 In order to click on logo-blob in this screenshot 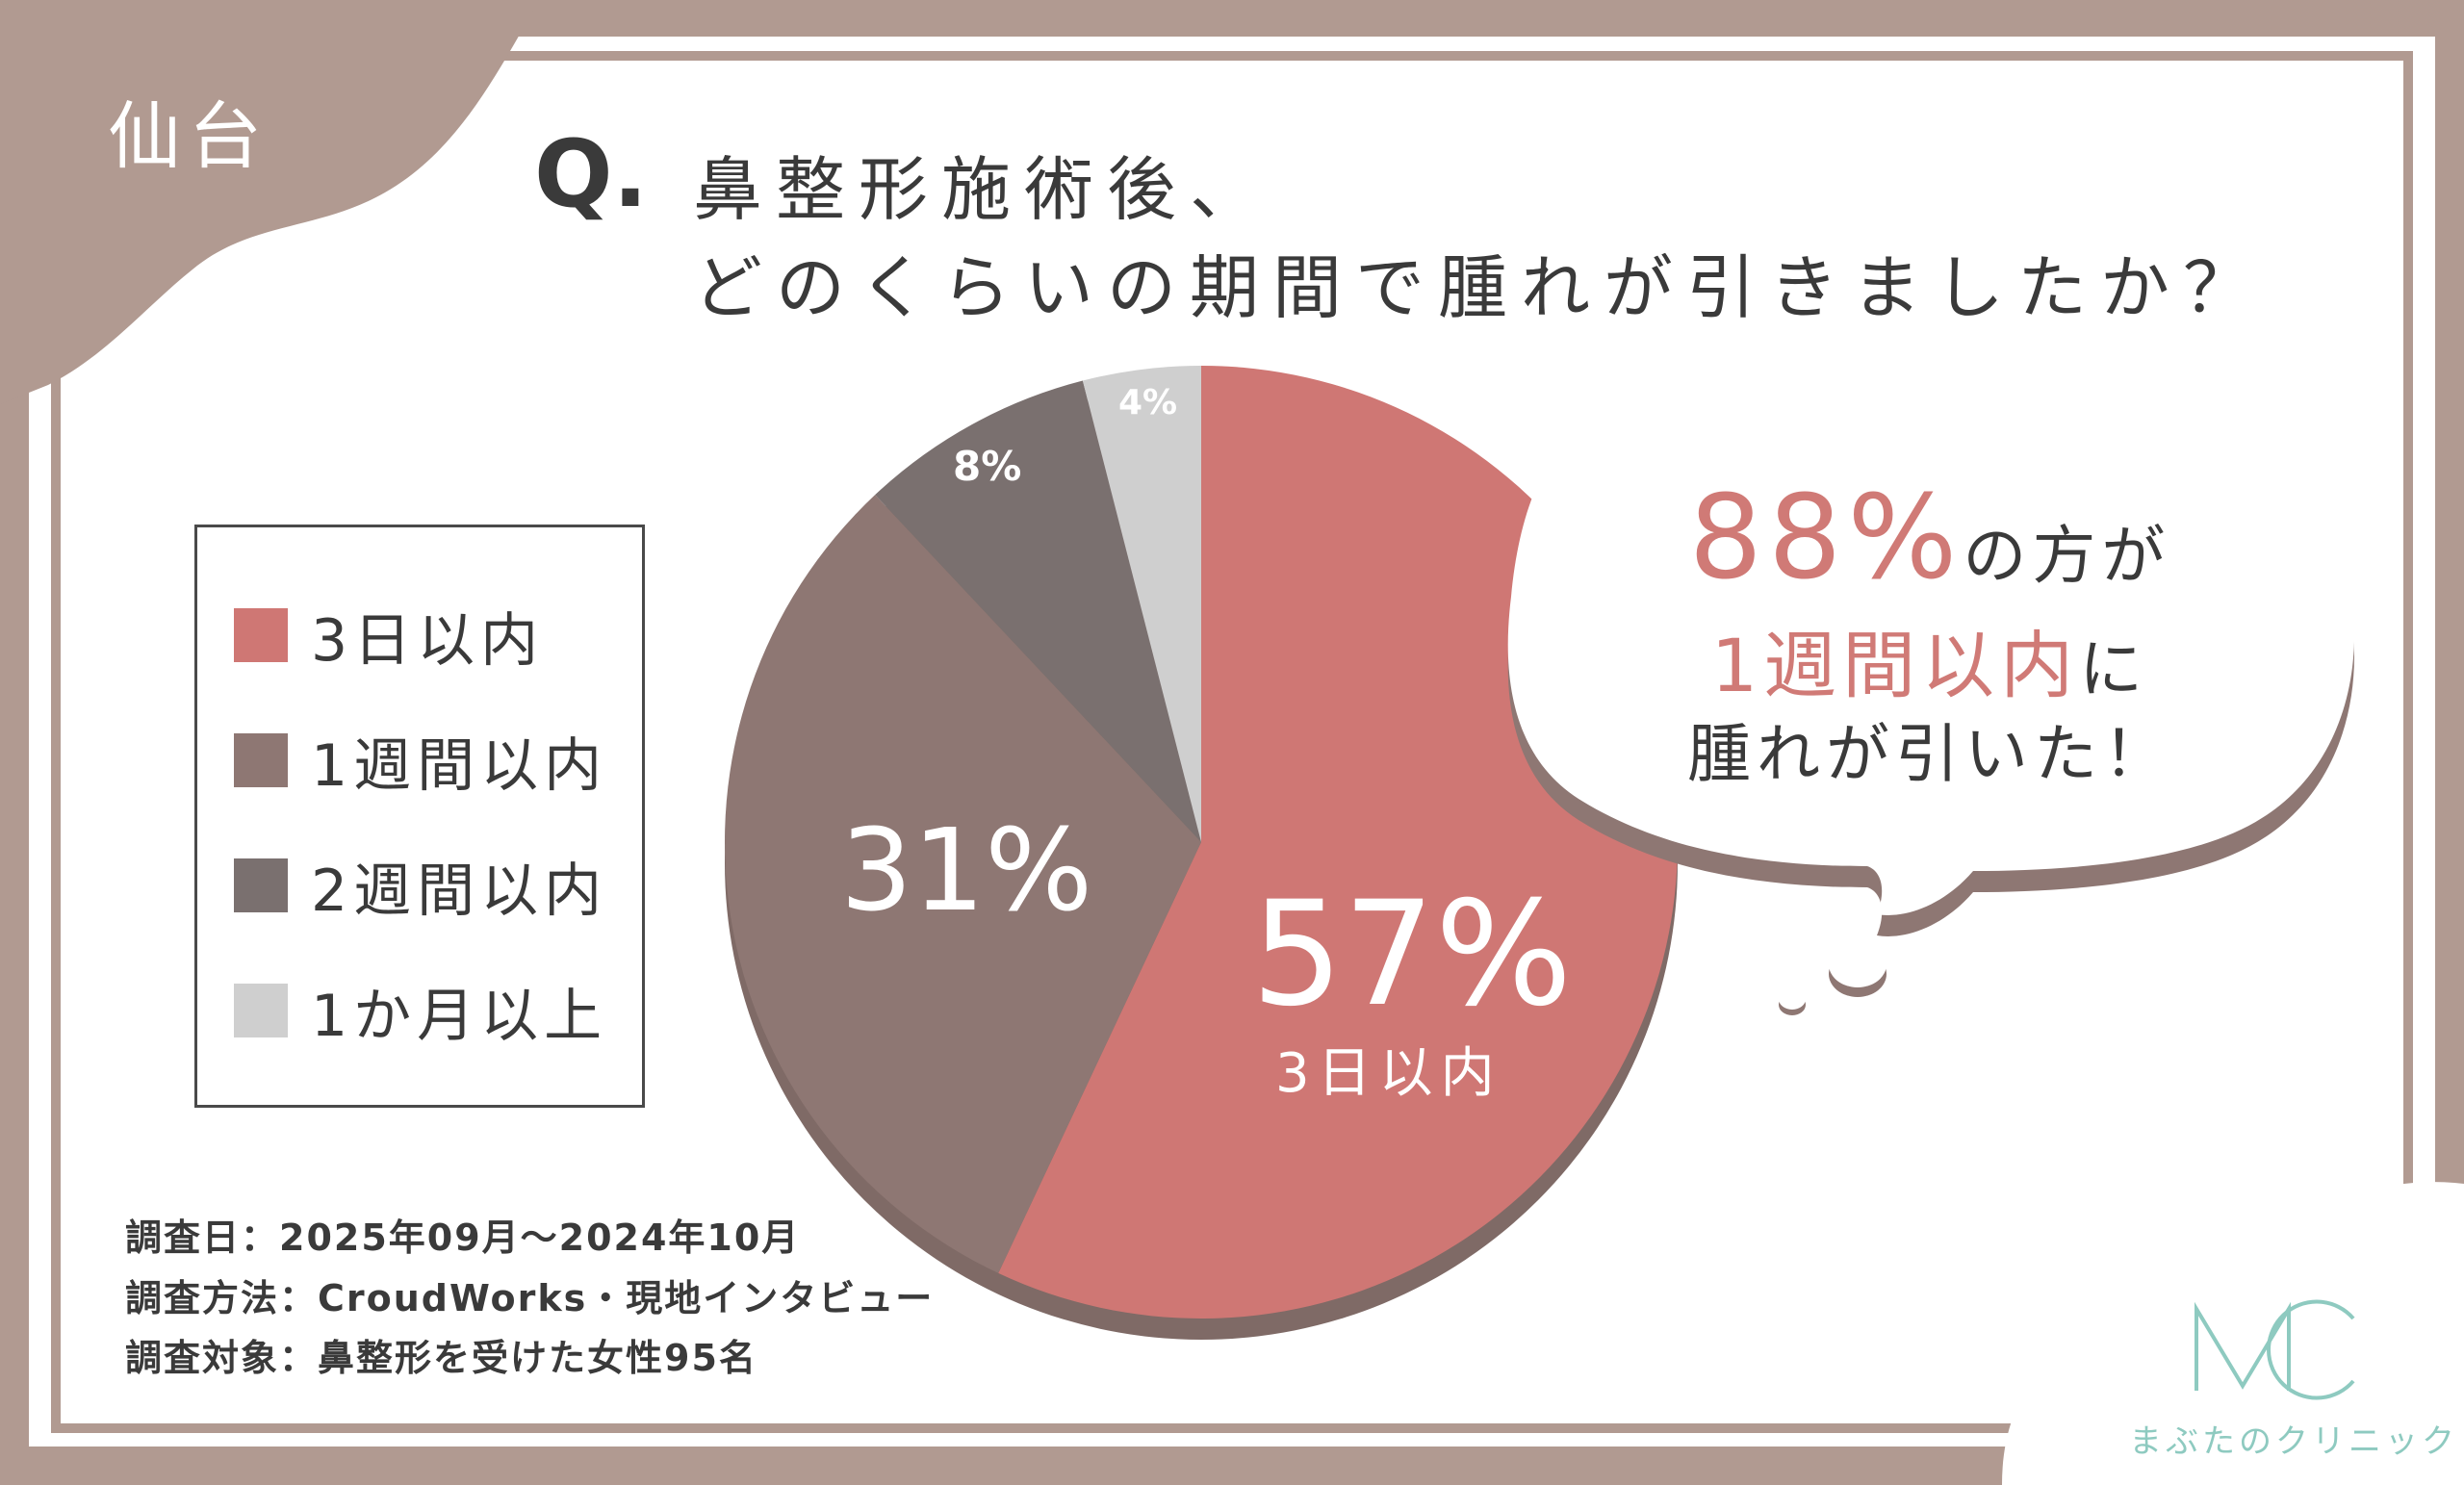, I will do `click(2233, 1333)`.